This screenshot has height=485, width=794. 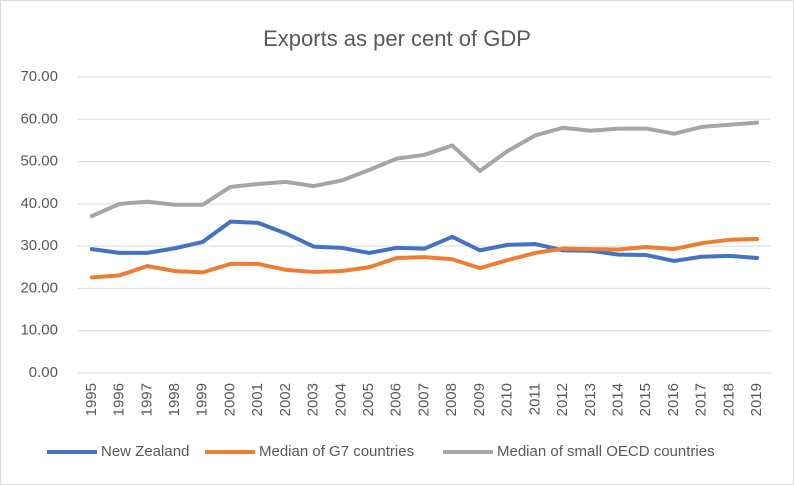 I want to click on x-tick-label: 2010, so click(x=507, y=399).